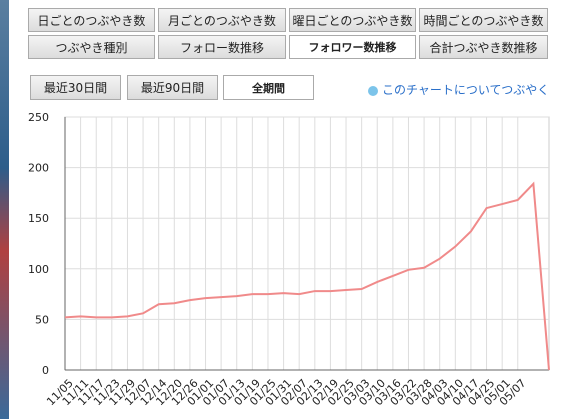  Describe the element at coordinates (91, 20) in the screenshot. I see `tab: 日ごとのつぶやき数` at that location.